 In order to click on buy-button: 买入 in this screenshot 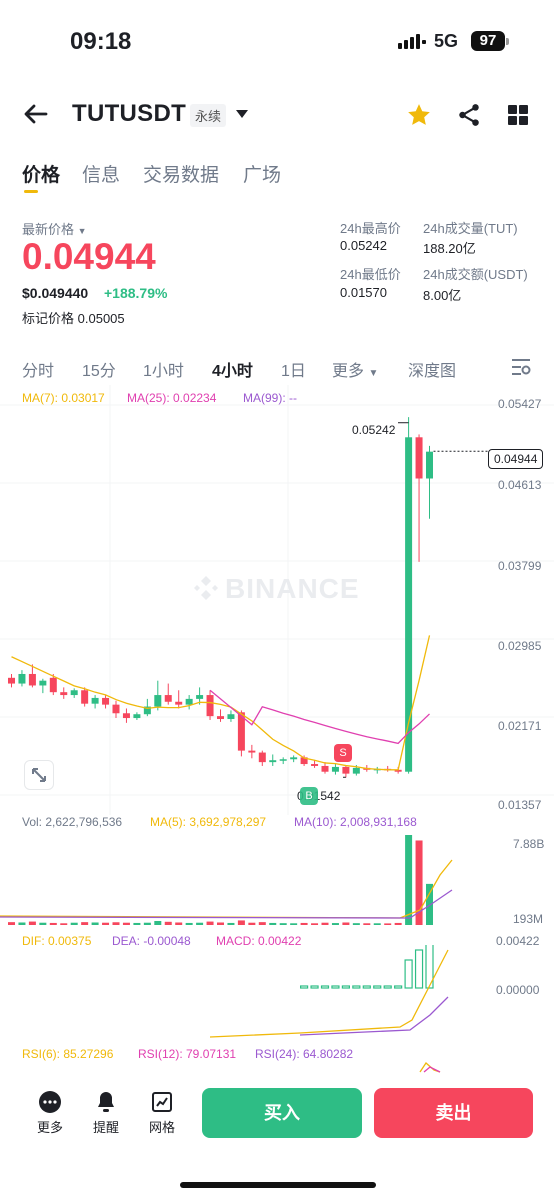, I will do `click(282, 1113)`.